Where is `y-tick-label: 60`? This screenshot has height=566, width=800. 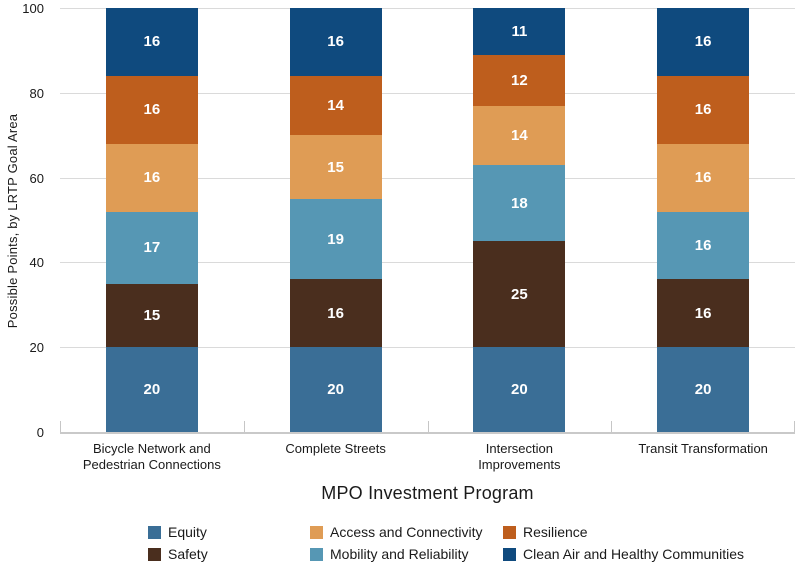 y-tick-label: 60 is located at coordinates (36, 178).